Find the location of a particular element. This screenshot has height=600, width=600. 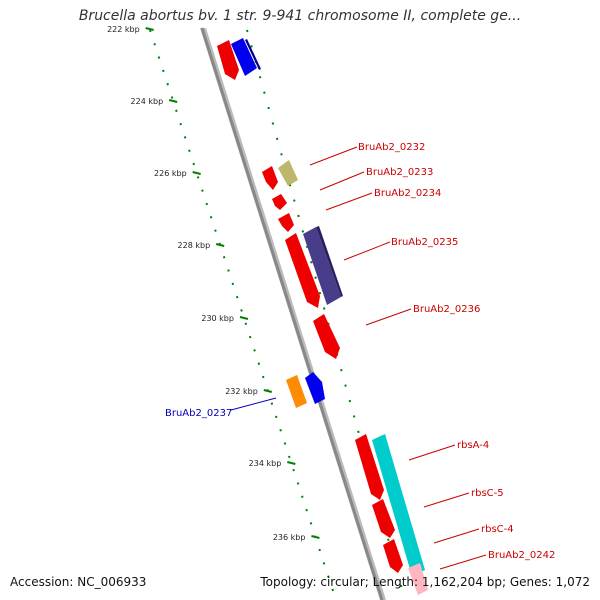

gene-label: rbsC-4 is located at coordinates (497, 529).